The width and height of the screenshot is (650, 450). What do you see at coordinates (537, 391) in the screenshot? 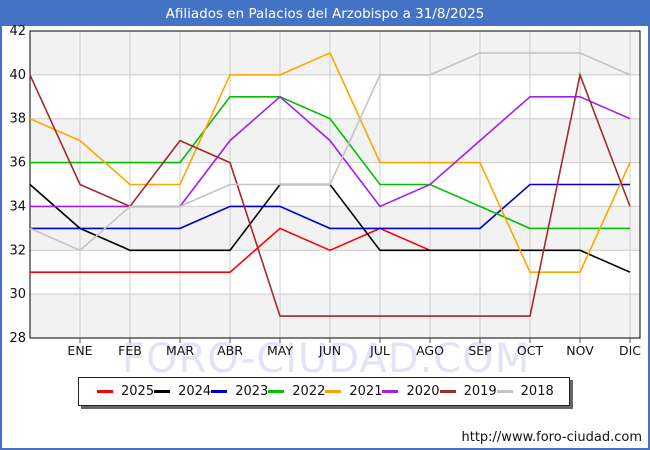
I see `legend-label-2018: 2018` at bounding box center [537, 391].